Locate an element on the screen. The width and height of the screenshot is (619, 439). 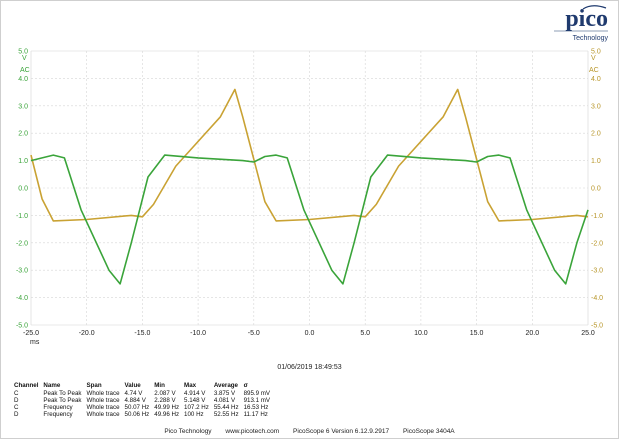
time-axis-tick-label: -15.0 is located at coordinates (142, 333).